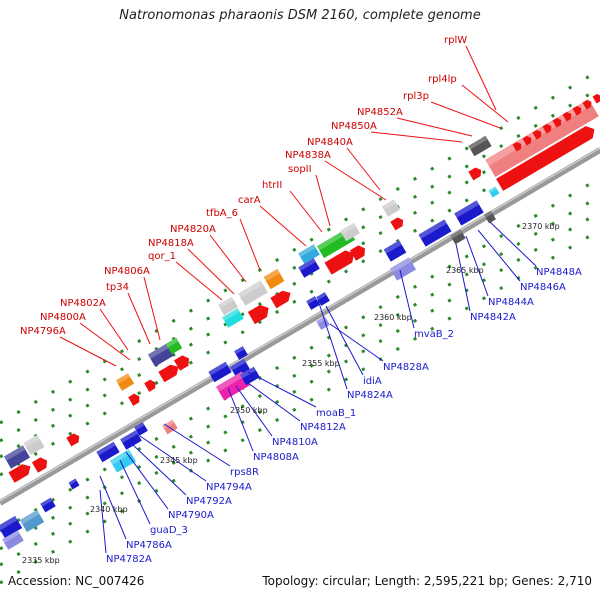  Describe the element at coordinates (406, 367) in the screenshot. I see `gene-label-reverse: NP4828A` at that location.